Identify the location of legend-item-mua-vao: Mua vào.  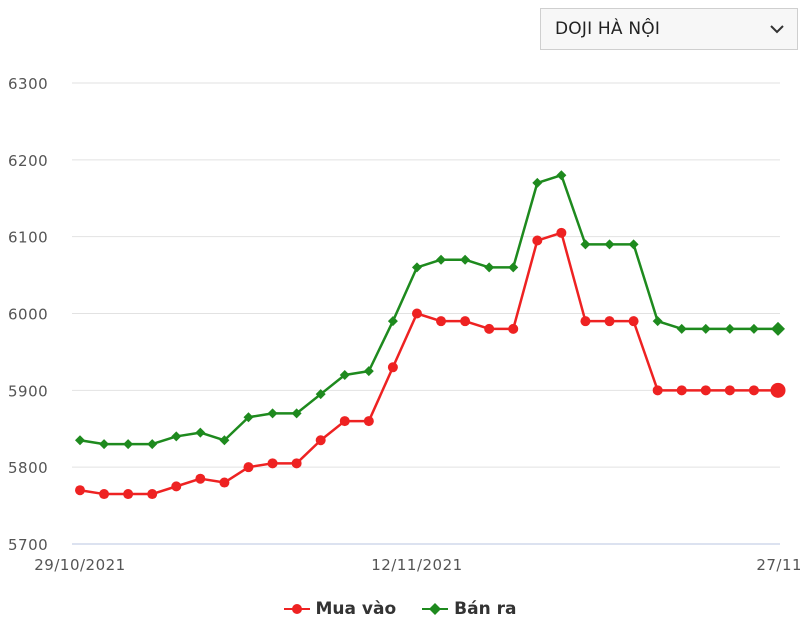
(340, 609).